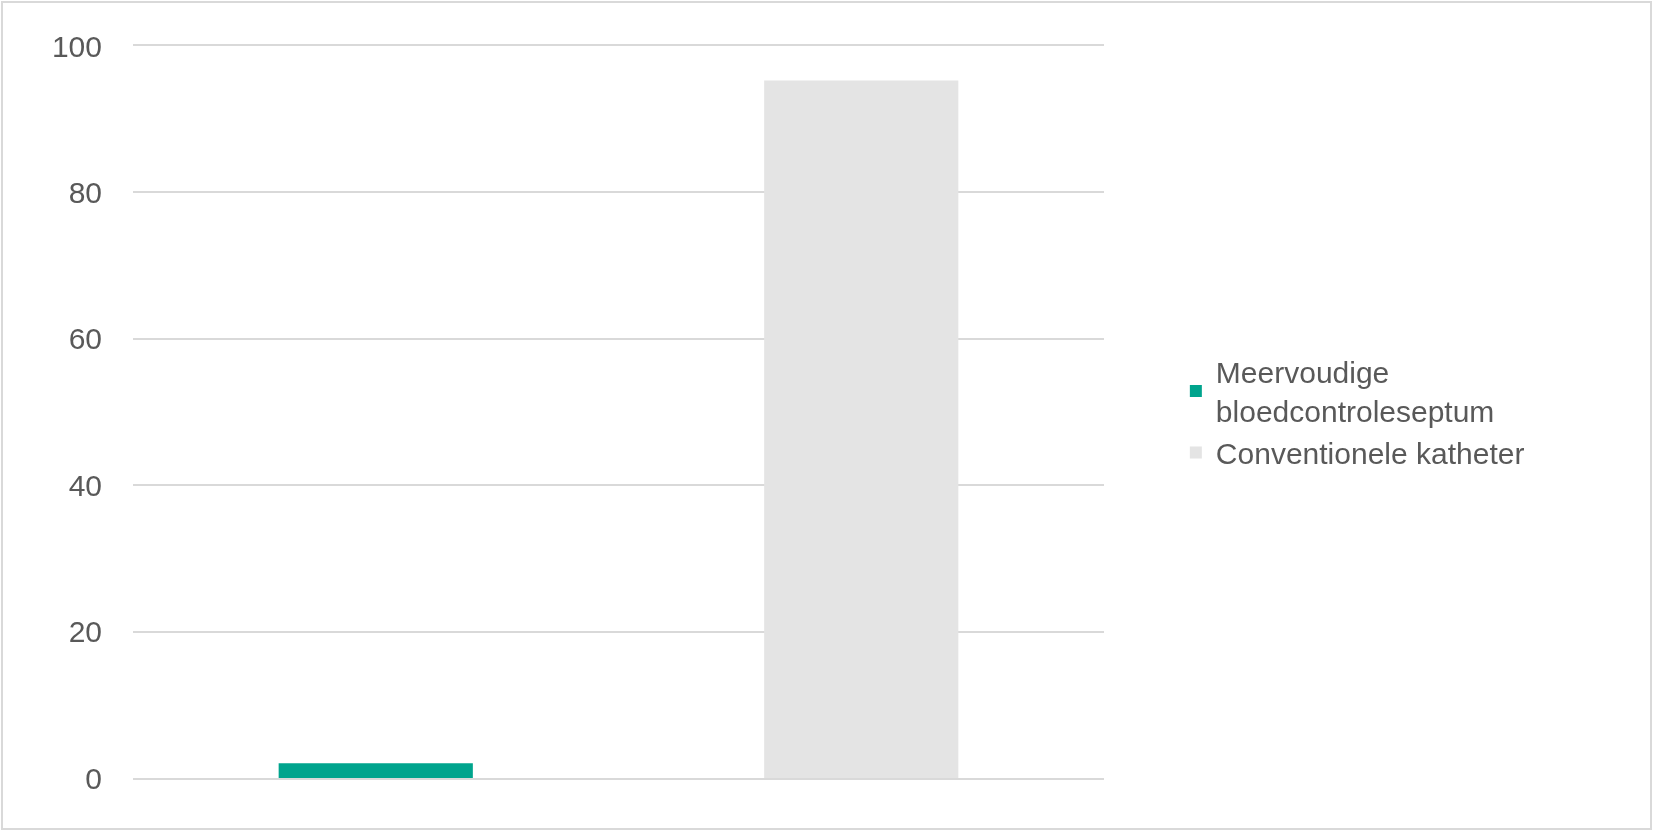 Image resolution: width=1653 pixels, height=831 pixels. What do you see at coordinates (85, 632) in the screenshot?
I see `y-tick-label: 20` at bounding box center [85, 632].